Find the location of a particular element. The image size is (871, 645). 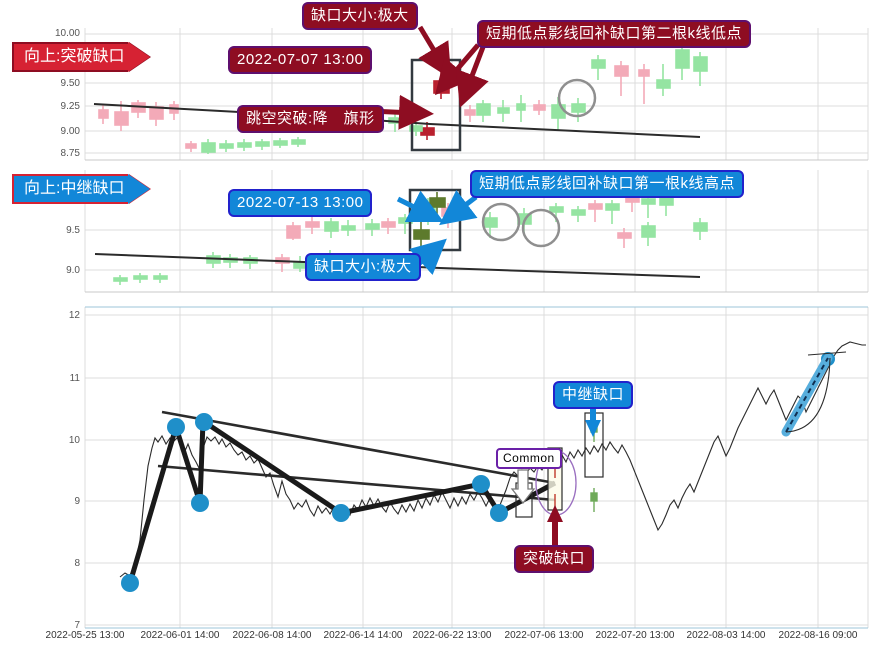

xtick-1: 2022-06-01 14:00 is located at coordinates (180, 635).